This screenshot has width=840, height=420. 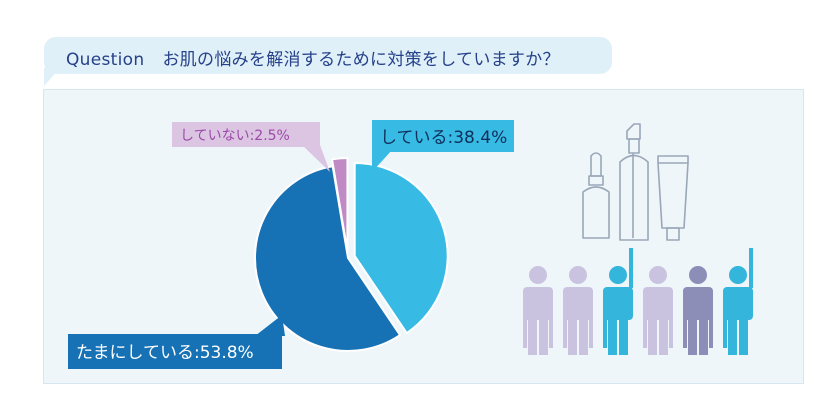 I want to click on people-icon, so click(x=638, y=301).